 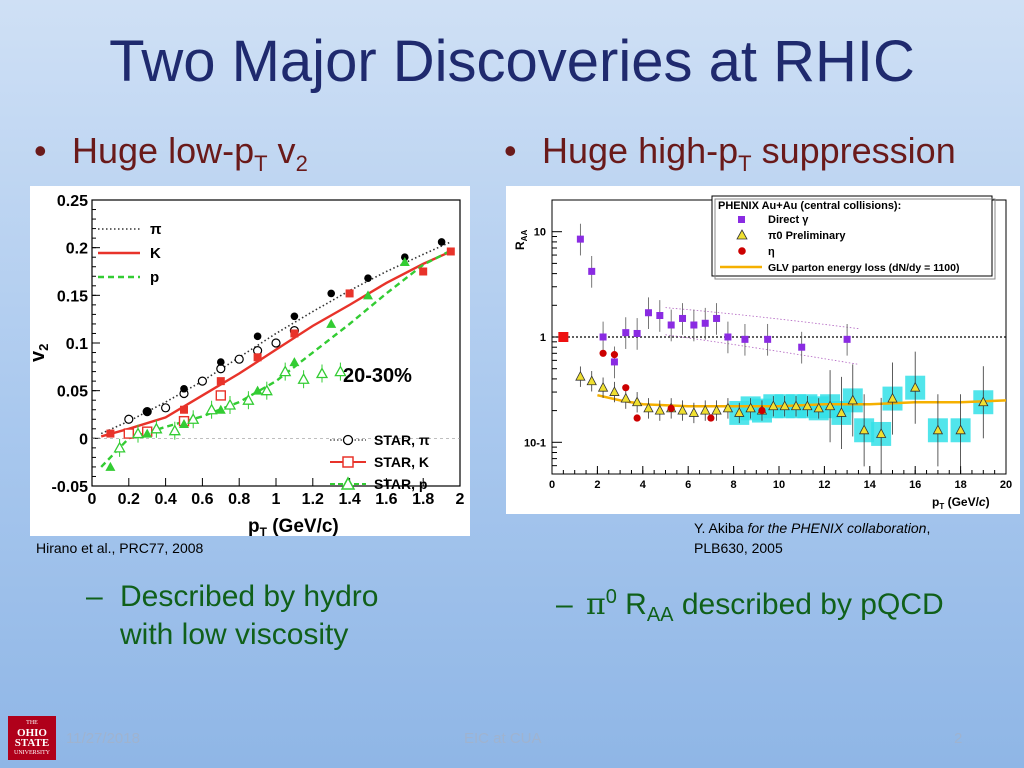 What do you see at coordinates (276, 499) in the screenshot?
I see `v2-x-tick-label: 1` at bounding box center [276, 499].